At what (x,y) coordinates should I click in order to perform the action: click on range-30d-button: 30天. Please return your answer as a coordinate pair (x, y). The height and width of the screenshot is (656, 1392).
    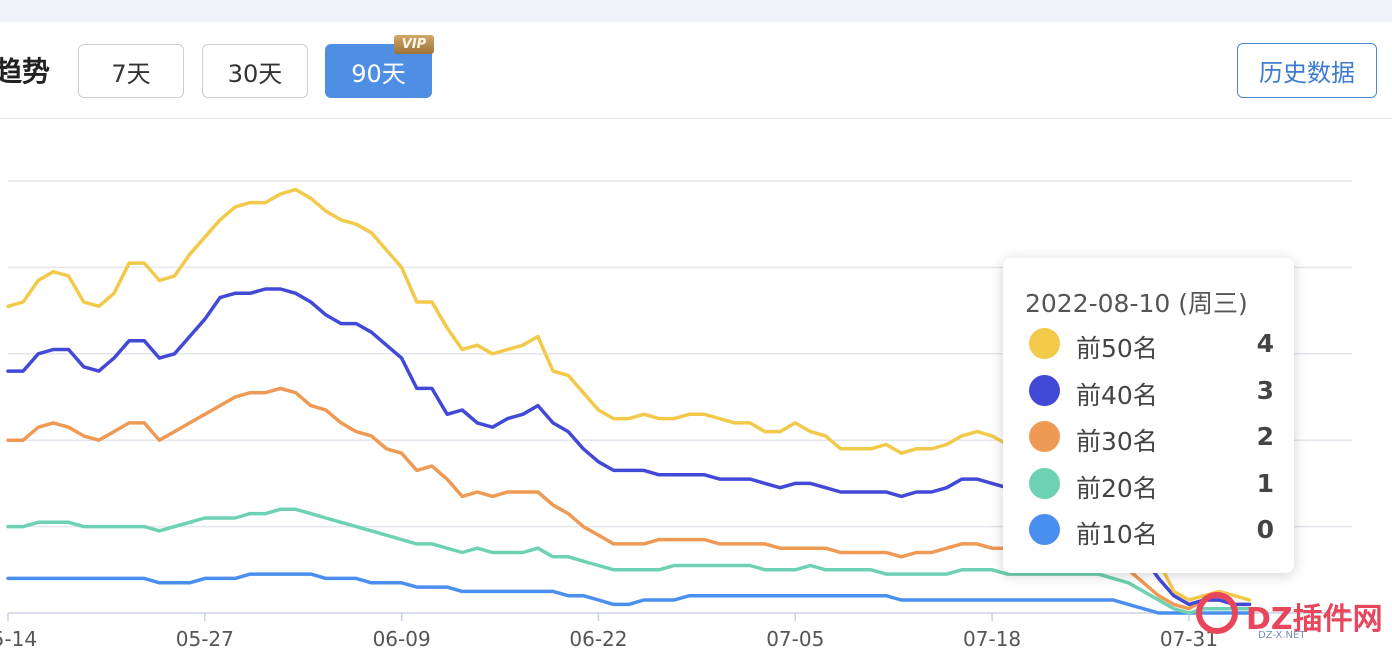
    Looking at the image, I should click on (255, 71).